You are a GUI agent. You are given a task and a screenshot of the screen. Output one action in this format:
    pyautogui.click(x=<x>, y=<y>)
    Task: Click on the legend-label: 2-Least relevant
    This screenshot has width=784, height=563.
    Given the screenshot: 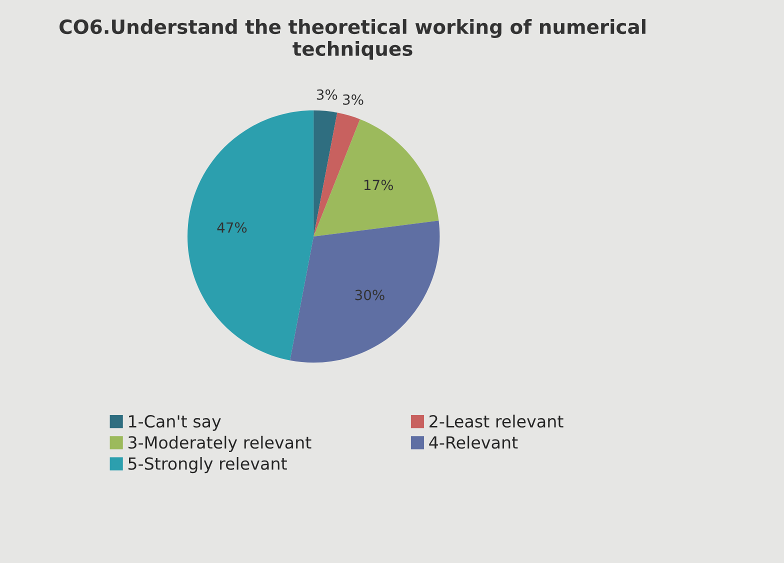 What is the action you would take?
    pyautogui.click(x=497, y=421)
    